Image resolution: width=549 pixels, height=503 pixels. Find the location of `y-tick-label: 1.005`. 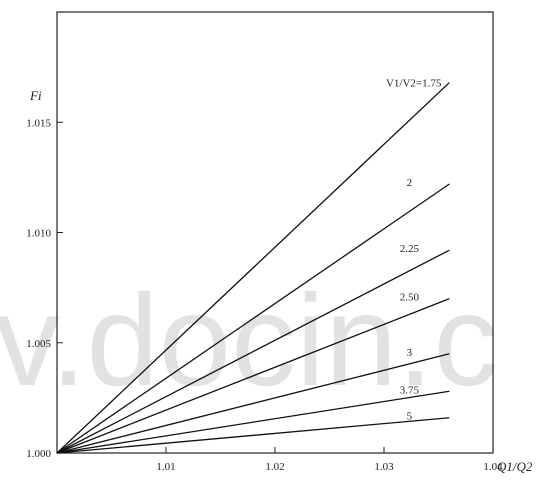

y-tick-label: 1.005 is located at coordinates (38, 344).